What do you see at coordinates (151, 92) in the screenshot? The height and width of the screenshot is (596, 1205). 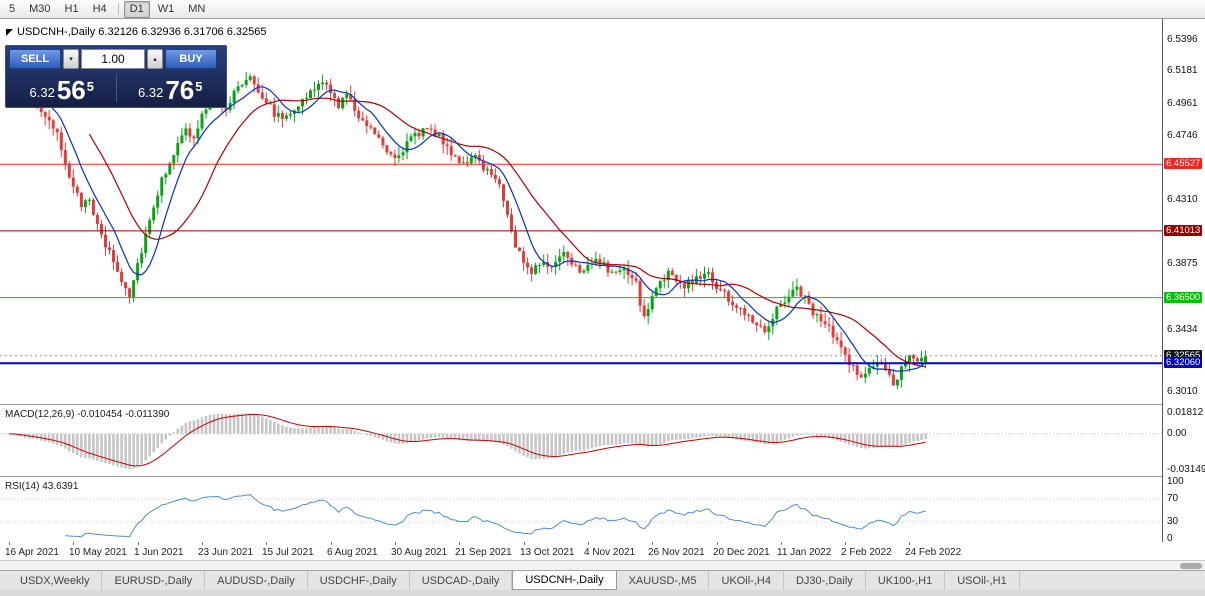 I see `ask-price-prefix: 6.32` at bounding box center [151, 92].